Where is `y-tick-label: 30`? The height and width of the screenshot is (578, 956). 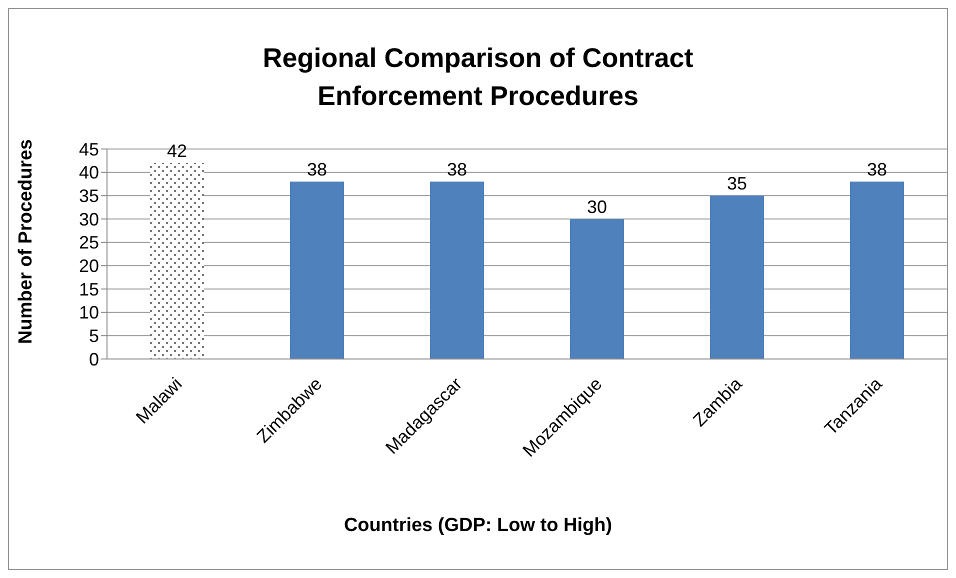 y-tick-label: 30 is located at coordinates (88, 219).